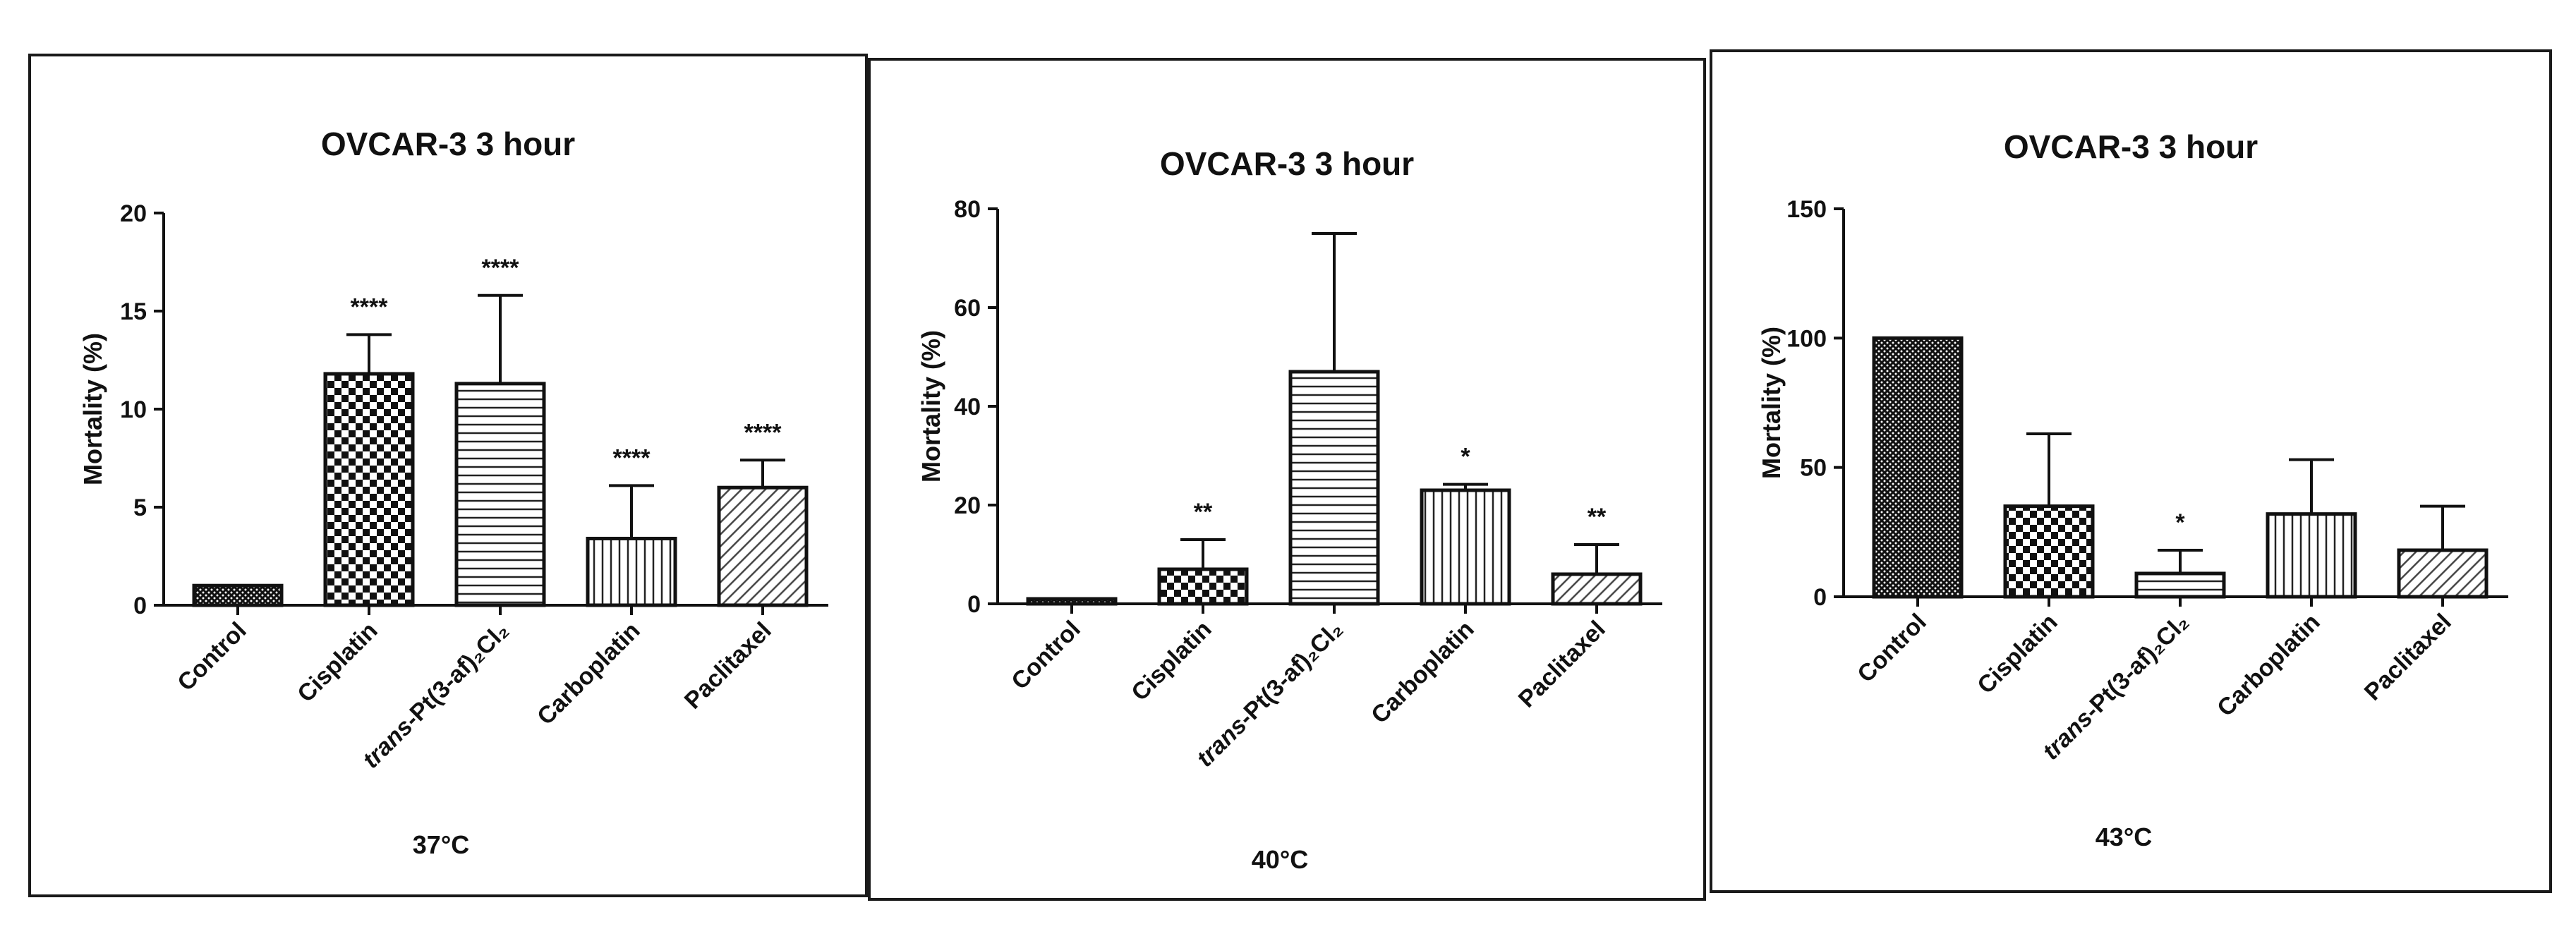 The image size is (2576, 929). What do you see at coordinates (968, 210) in the screenshot?
I see `y-tick-label: 80` at bounding box center [968, 210].